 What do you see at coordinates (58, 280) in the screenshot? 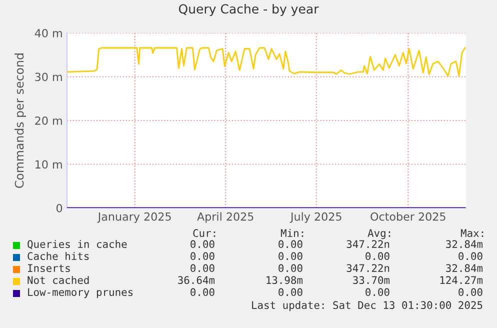
I see `legend-label: Not cached` at bounding box center [58, 280].